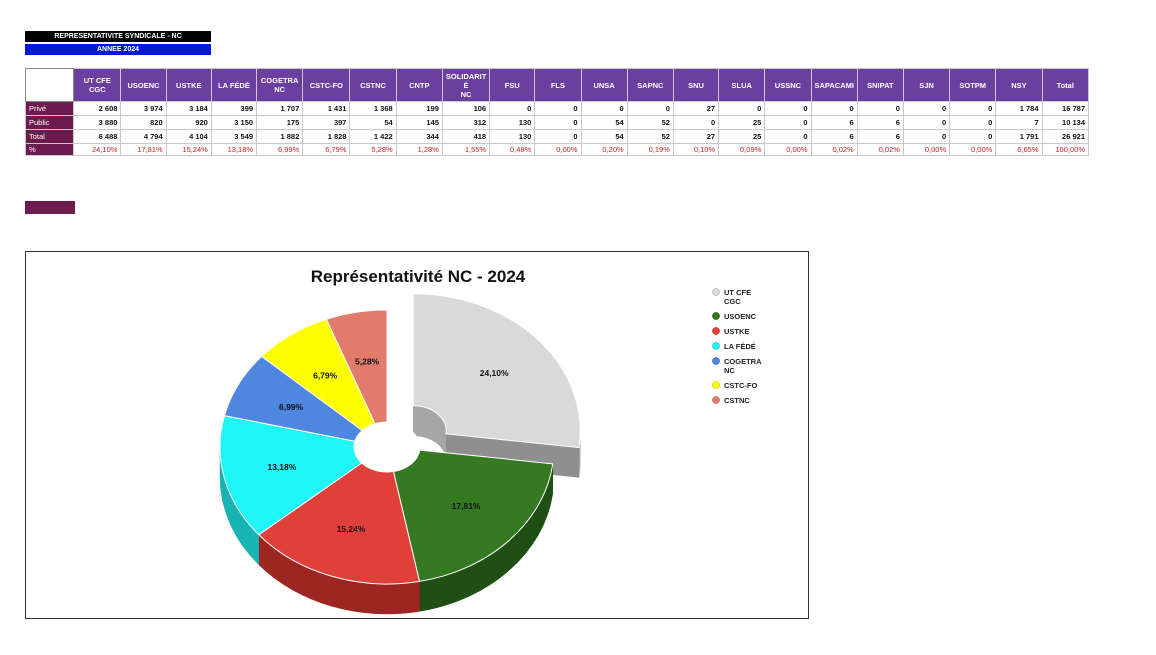  Describe the element at coordinates (326, 149) in the screenshot. I see `table-cell: 6,79%` at that location.